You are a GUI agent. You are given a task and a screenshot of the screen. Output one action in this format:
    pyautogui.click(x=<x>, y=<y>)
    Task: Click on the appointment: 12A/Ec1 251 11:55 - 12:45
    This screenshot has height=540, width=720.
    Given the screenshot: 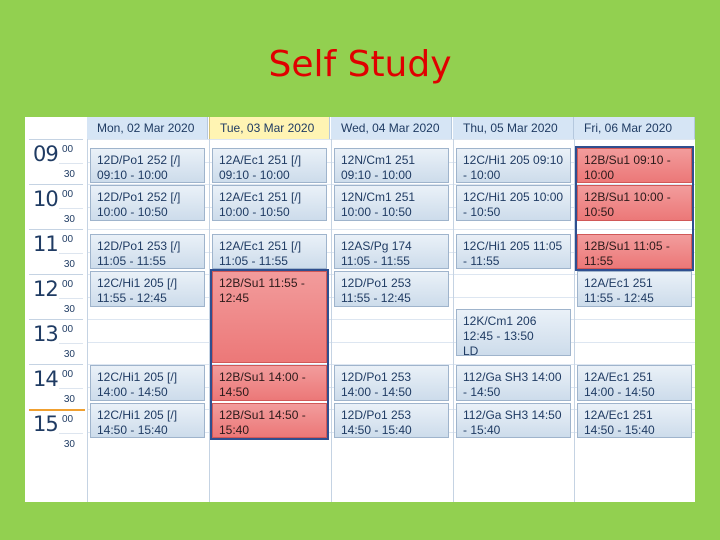 What is the action you would take?
    pyautogui.click(x=634, y=289)
    